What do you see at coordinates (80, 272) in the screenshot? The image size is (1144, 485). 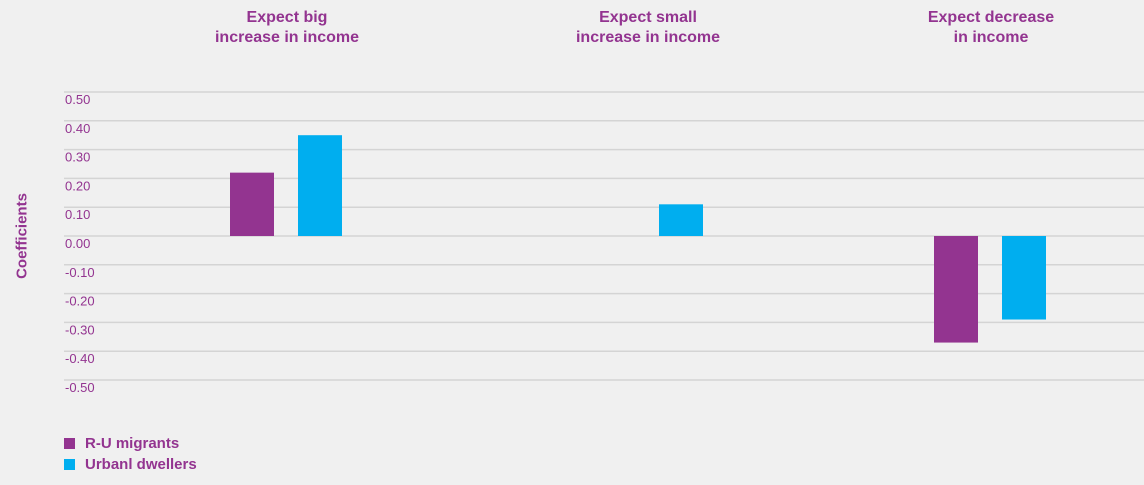 I see `y-tick-label: -0.10` at bounding box center [80, 272].